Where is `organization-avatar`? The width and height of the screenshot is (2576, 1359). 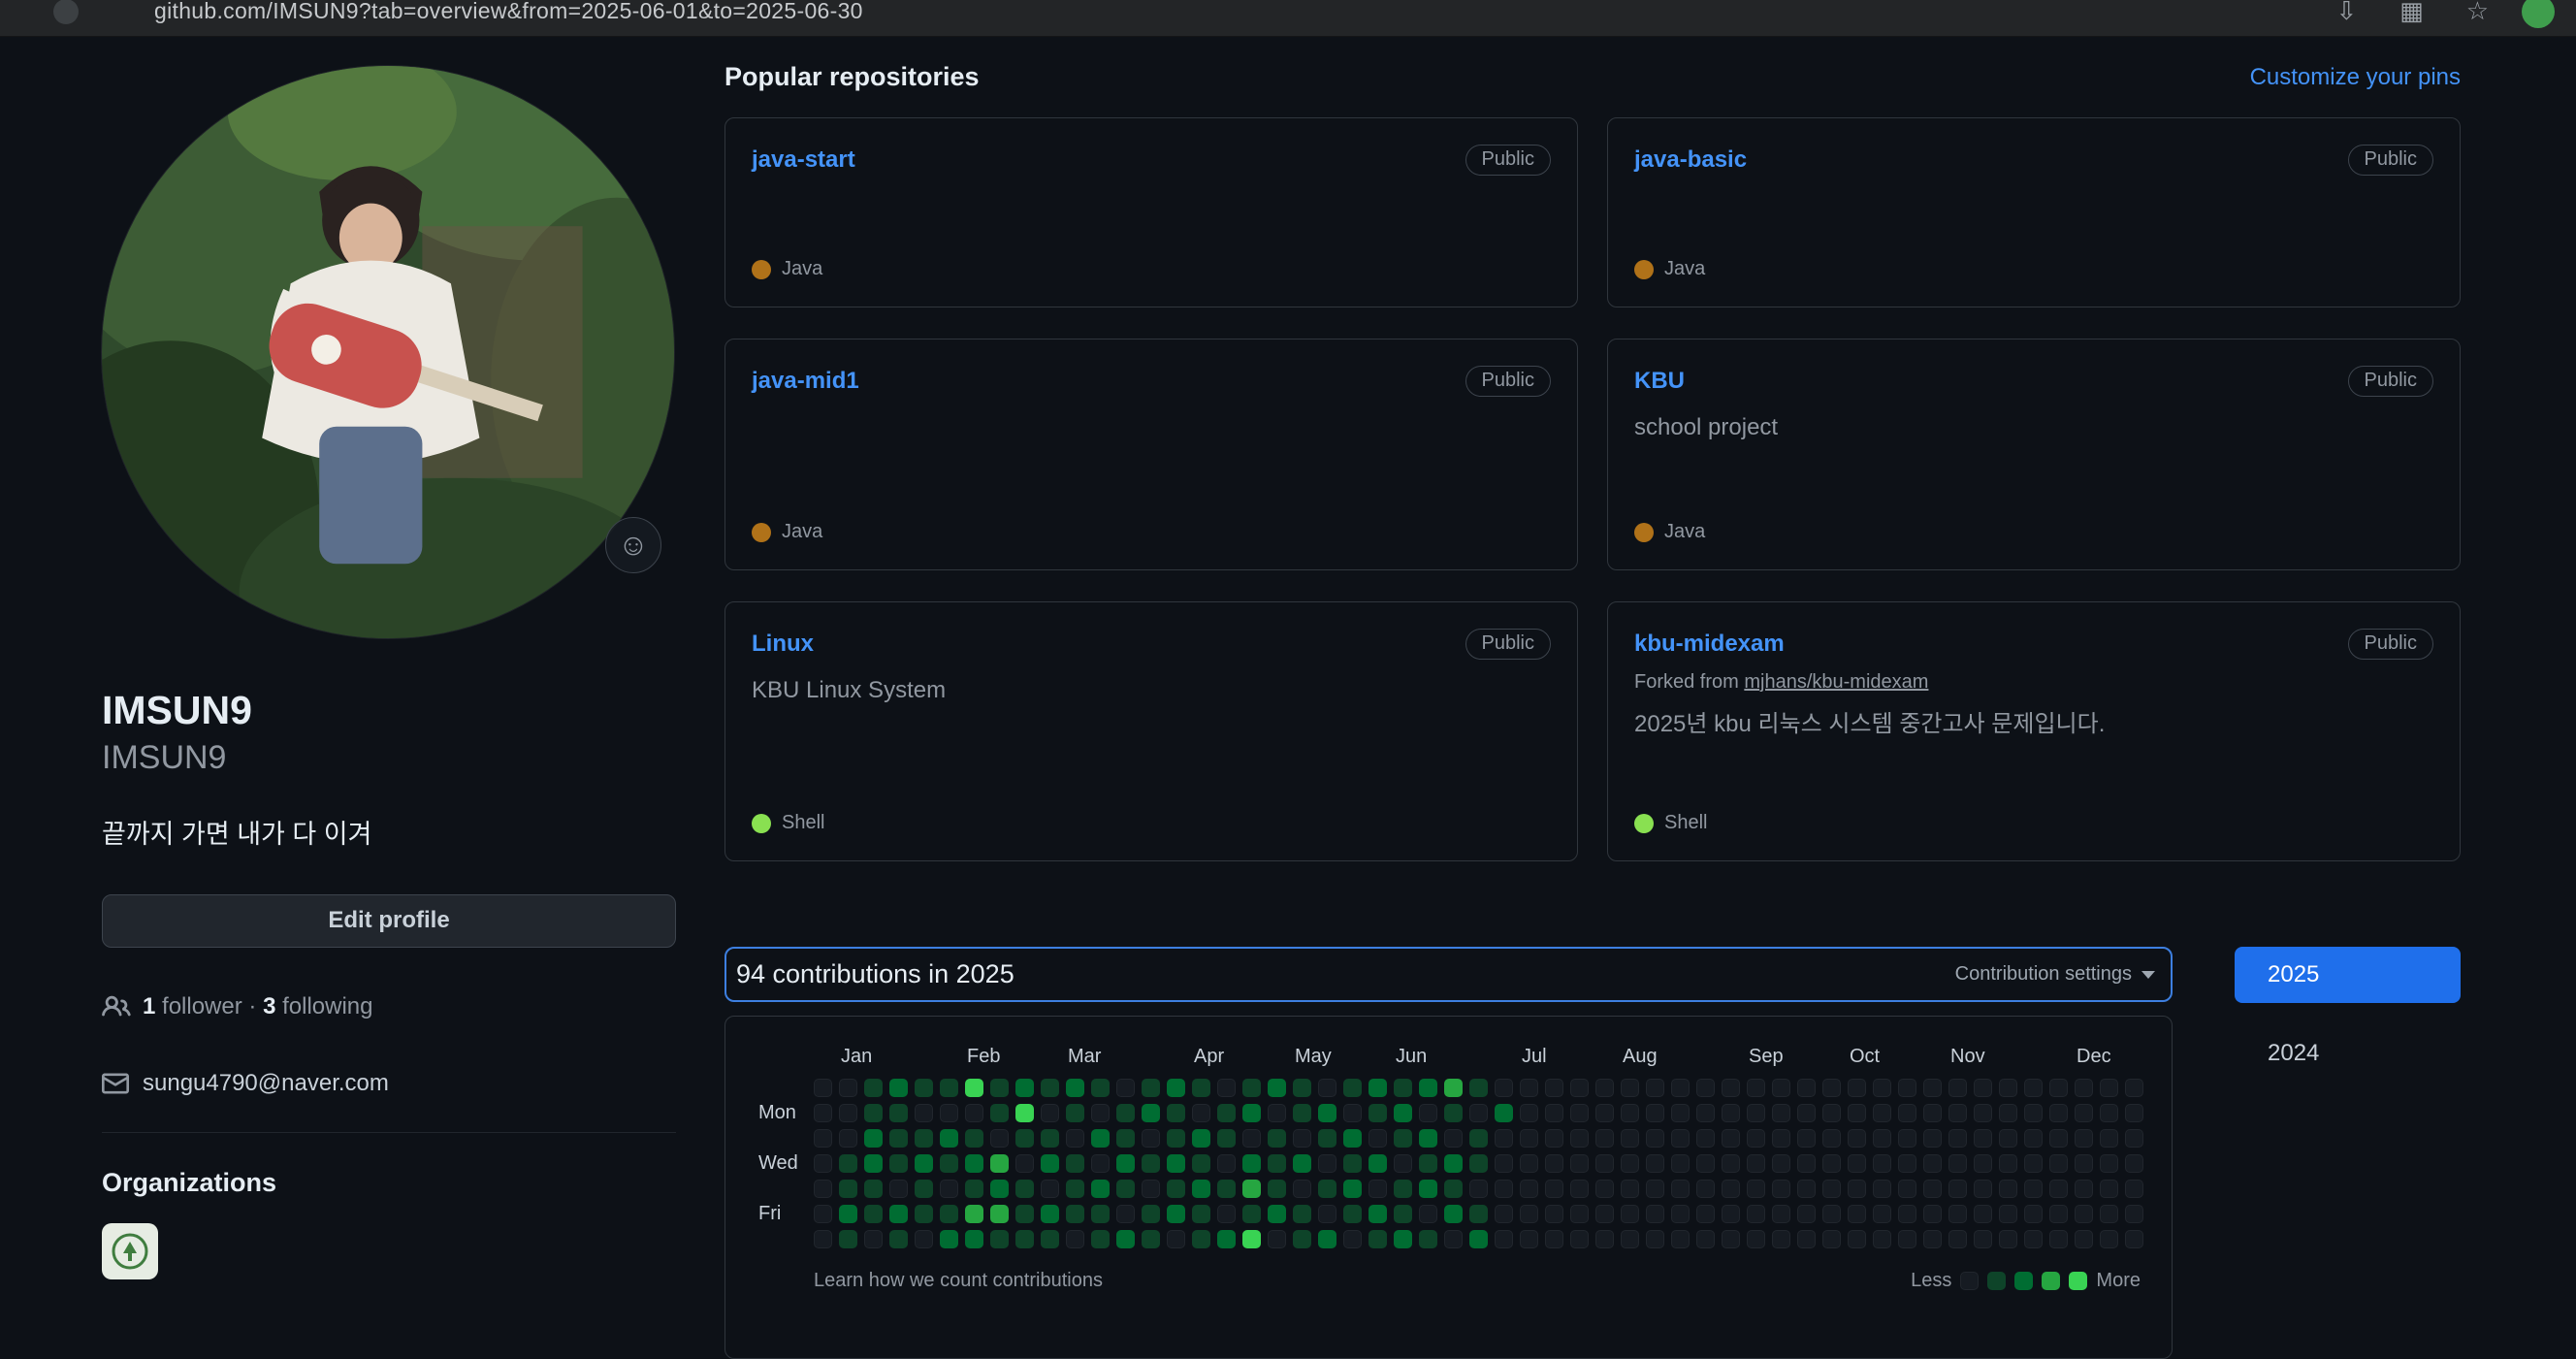
organization-avatar is located at coordinates (130, 1250).